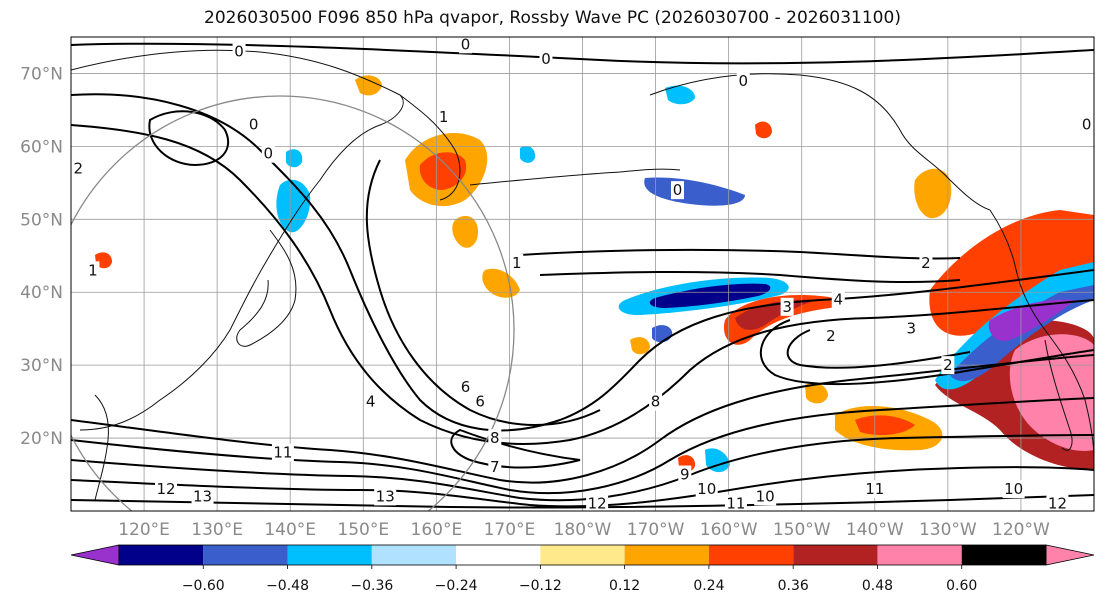  I want to click on latitude-tick-label: 50°N, so click(41, 220).